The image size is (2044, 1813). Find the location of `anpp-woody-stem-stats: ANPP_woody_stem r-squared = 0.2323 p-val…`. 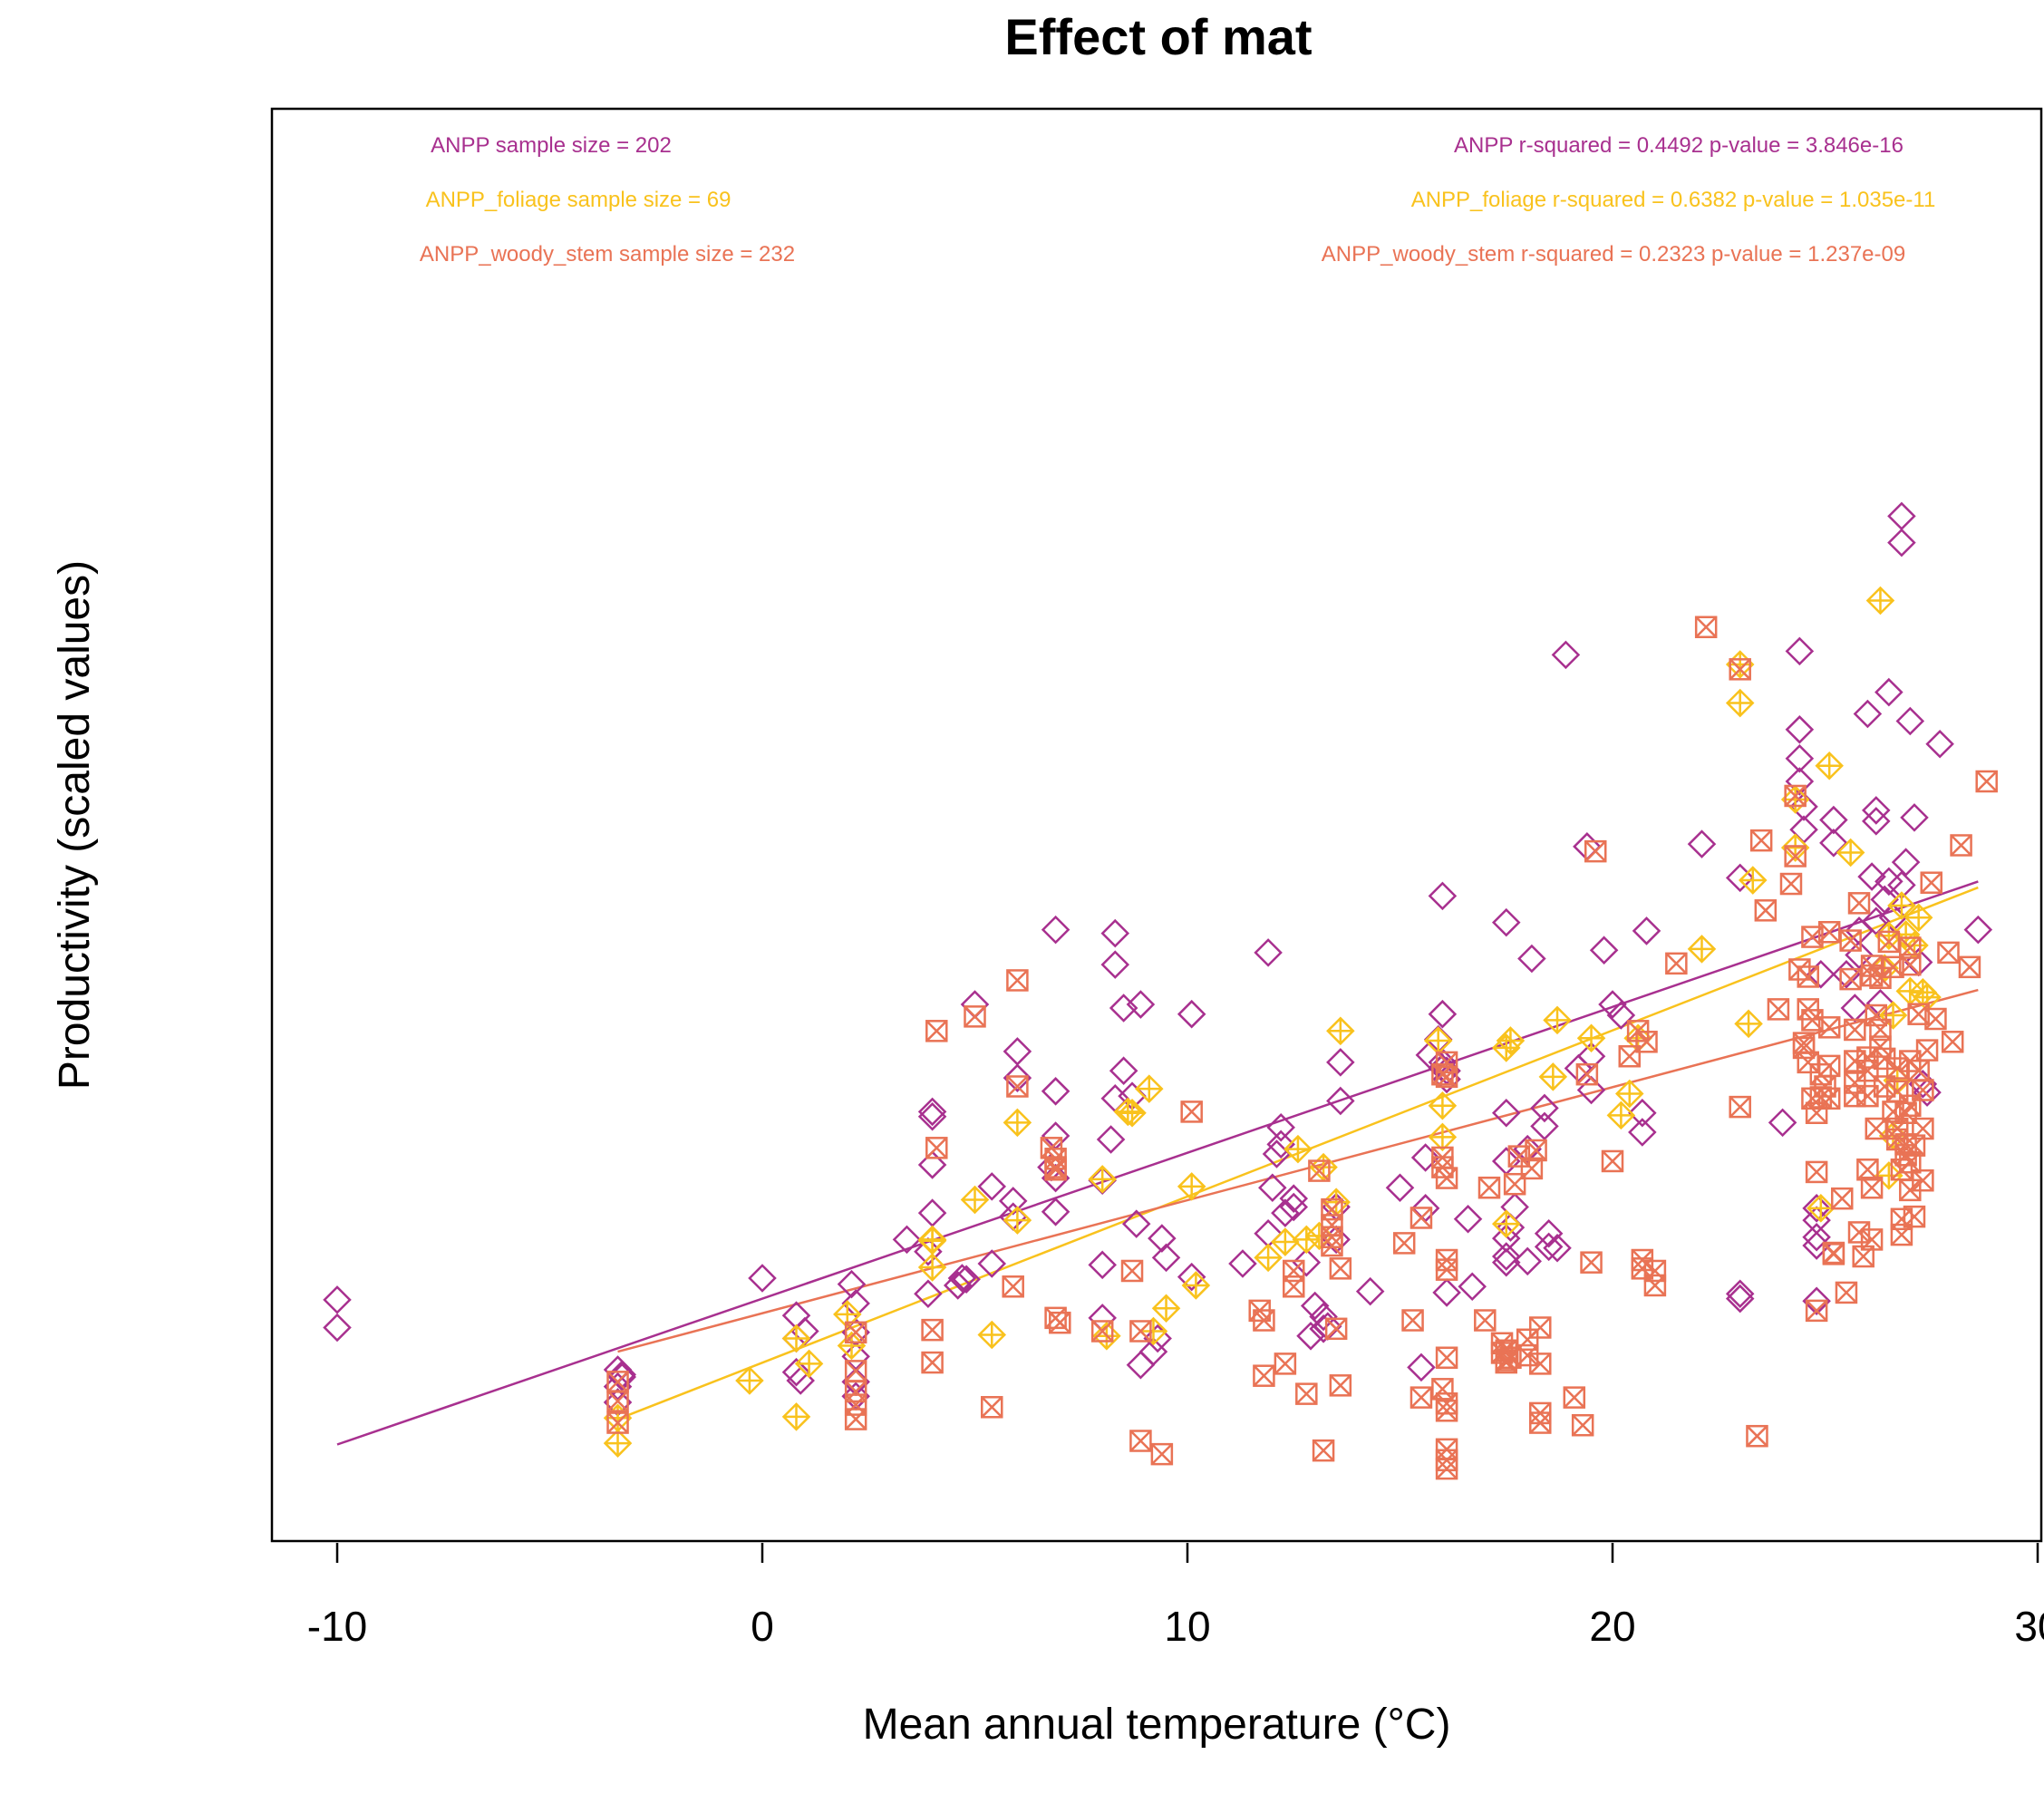

anpp-woody-stem-stats: ANPP_woody_stem r-squared = 0.2323 p-val… is located at coordinates (1613, 254).